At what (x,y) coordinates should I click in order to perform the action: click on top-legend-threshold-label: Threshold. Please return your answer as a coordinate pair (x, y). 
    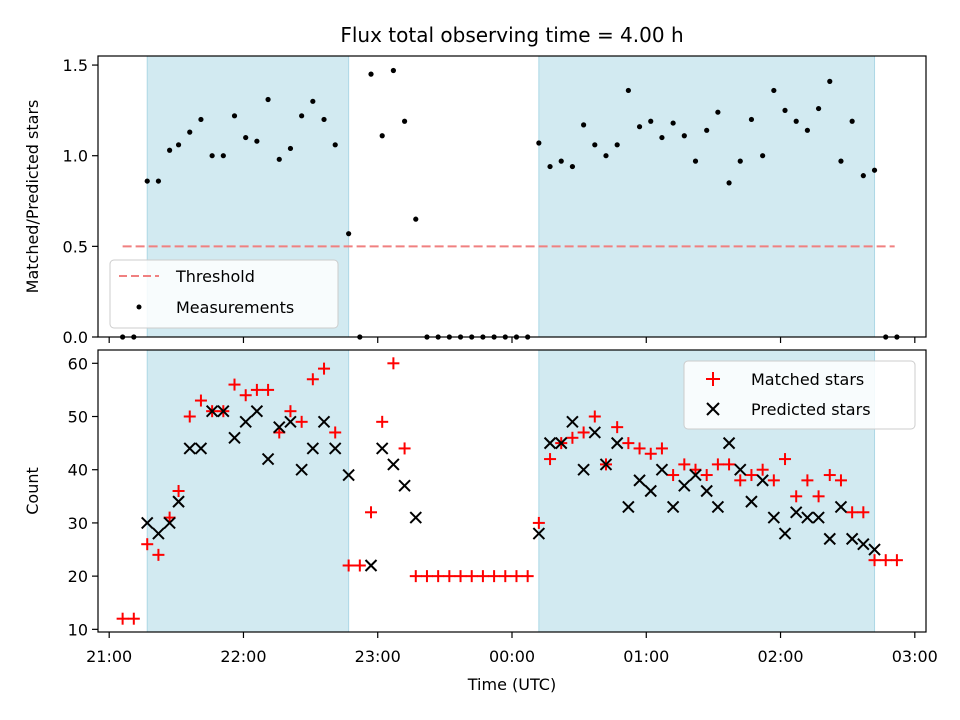
    Looking at the image, I should click on (215, 276).